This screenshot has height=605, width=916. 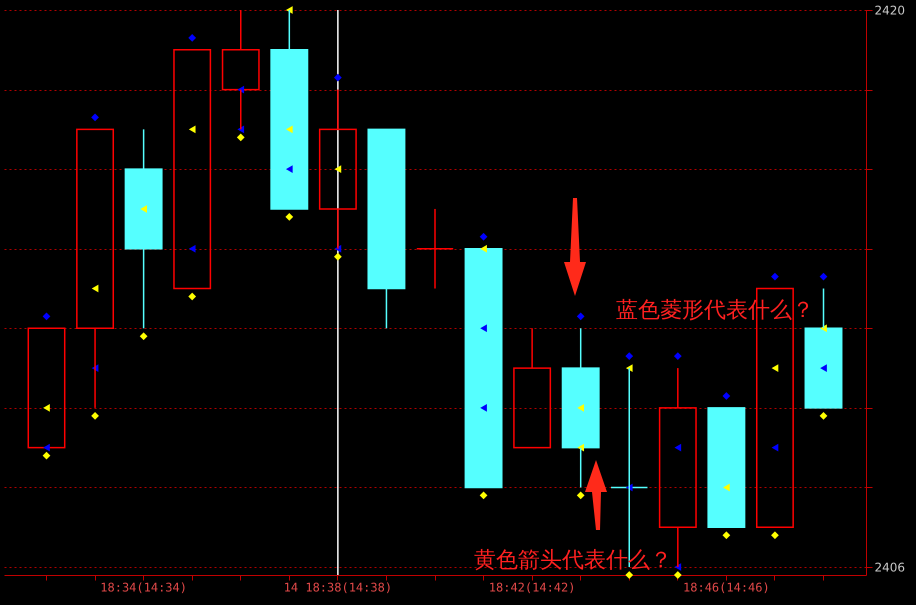 I want to click on x-tick-label: 18:34(14:34), so click(x=143, y=587).